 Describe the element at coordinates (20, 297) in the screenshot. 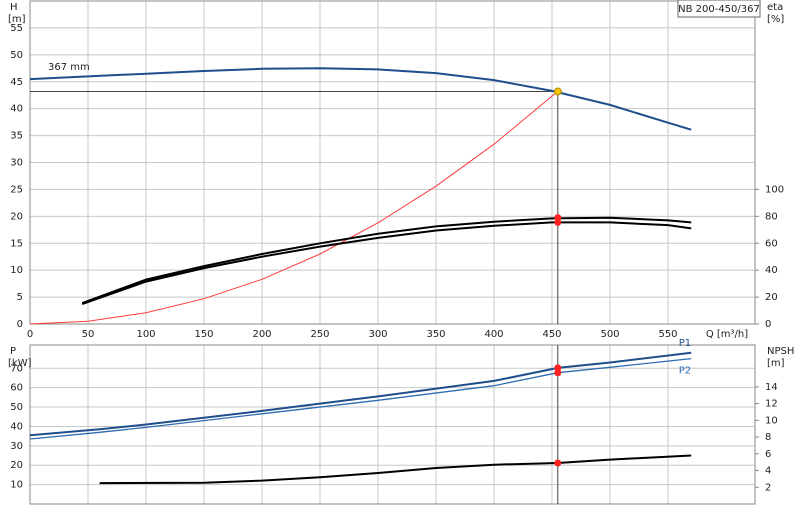

I see `y-tick-label: 5` at that location.